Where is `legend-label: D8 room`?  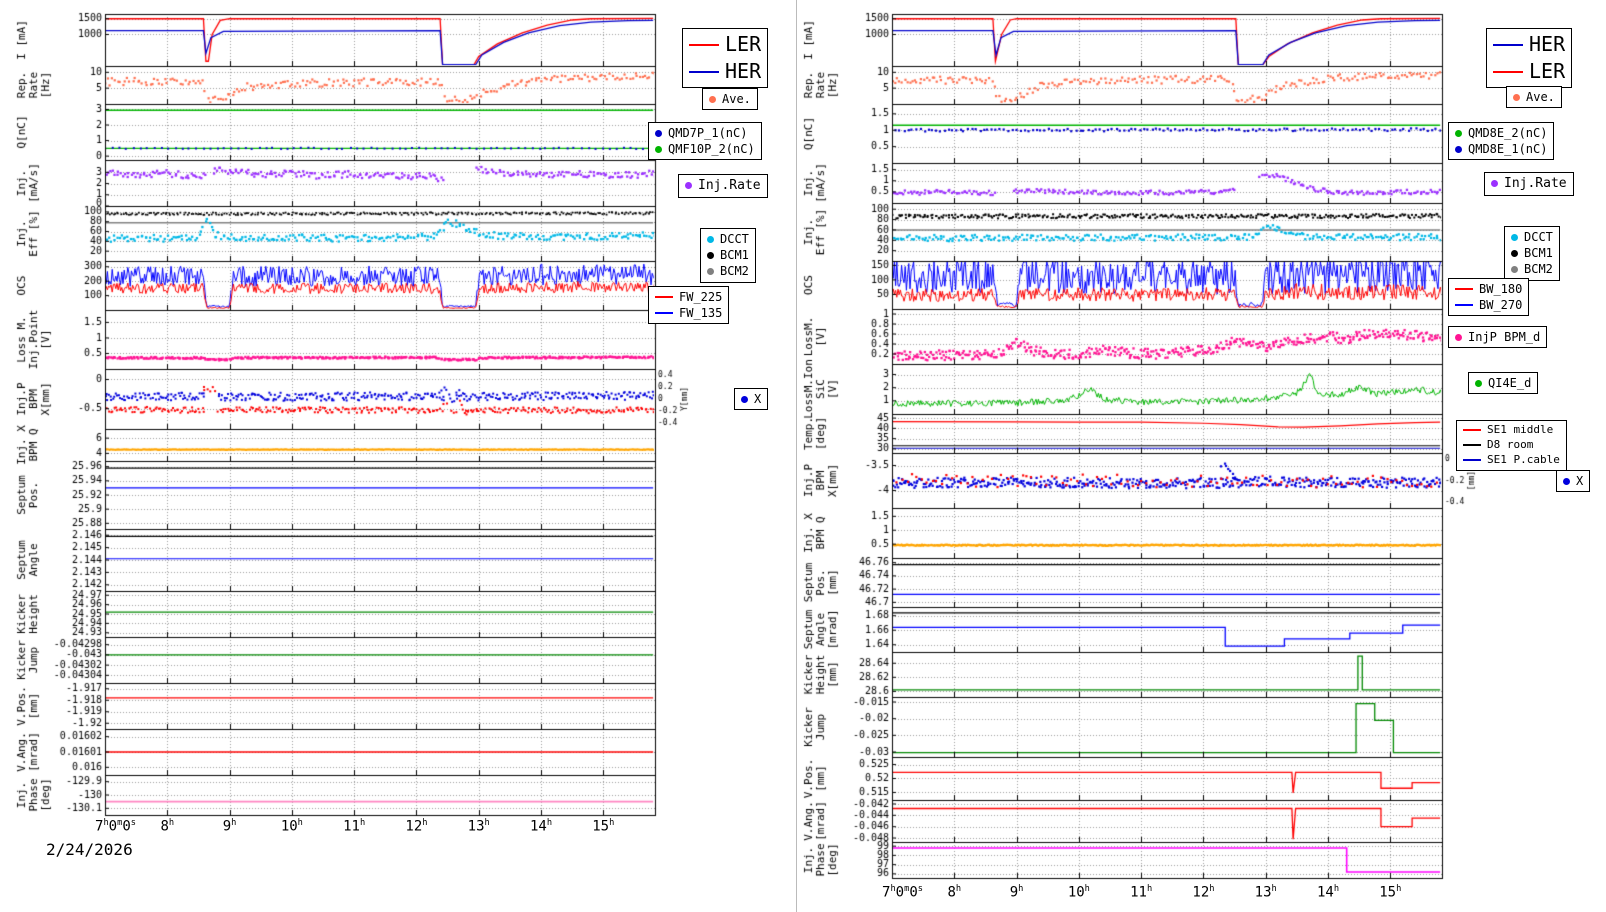
legend-label: D8 room is located at coordinates (1510, 444).